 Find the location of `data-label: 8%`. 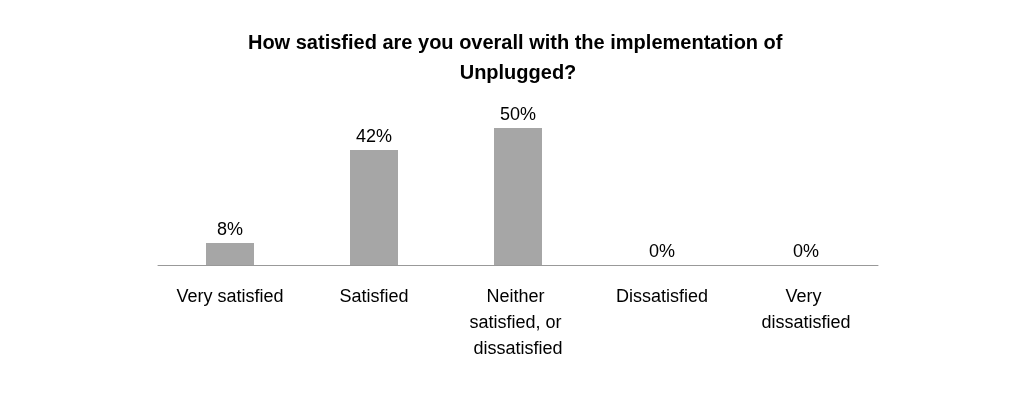

data-label: 8% is located at coordinates (230, 229).